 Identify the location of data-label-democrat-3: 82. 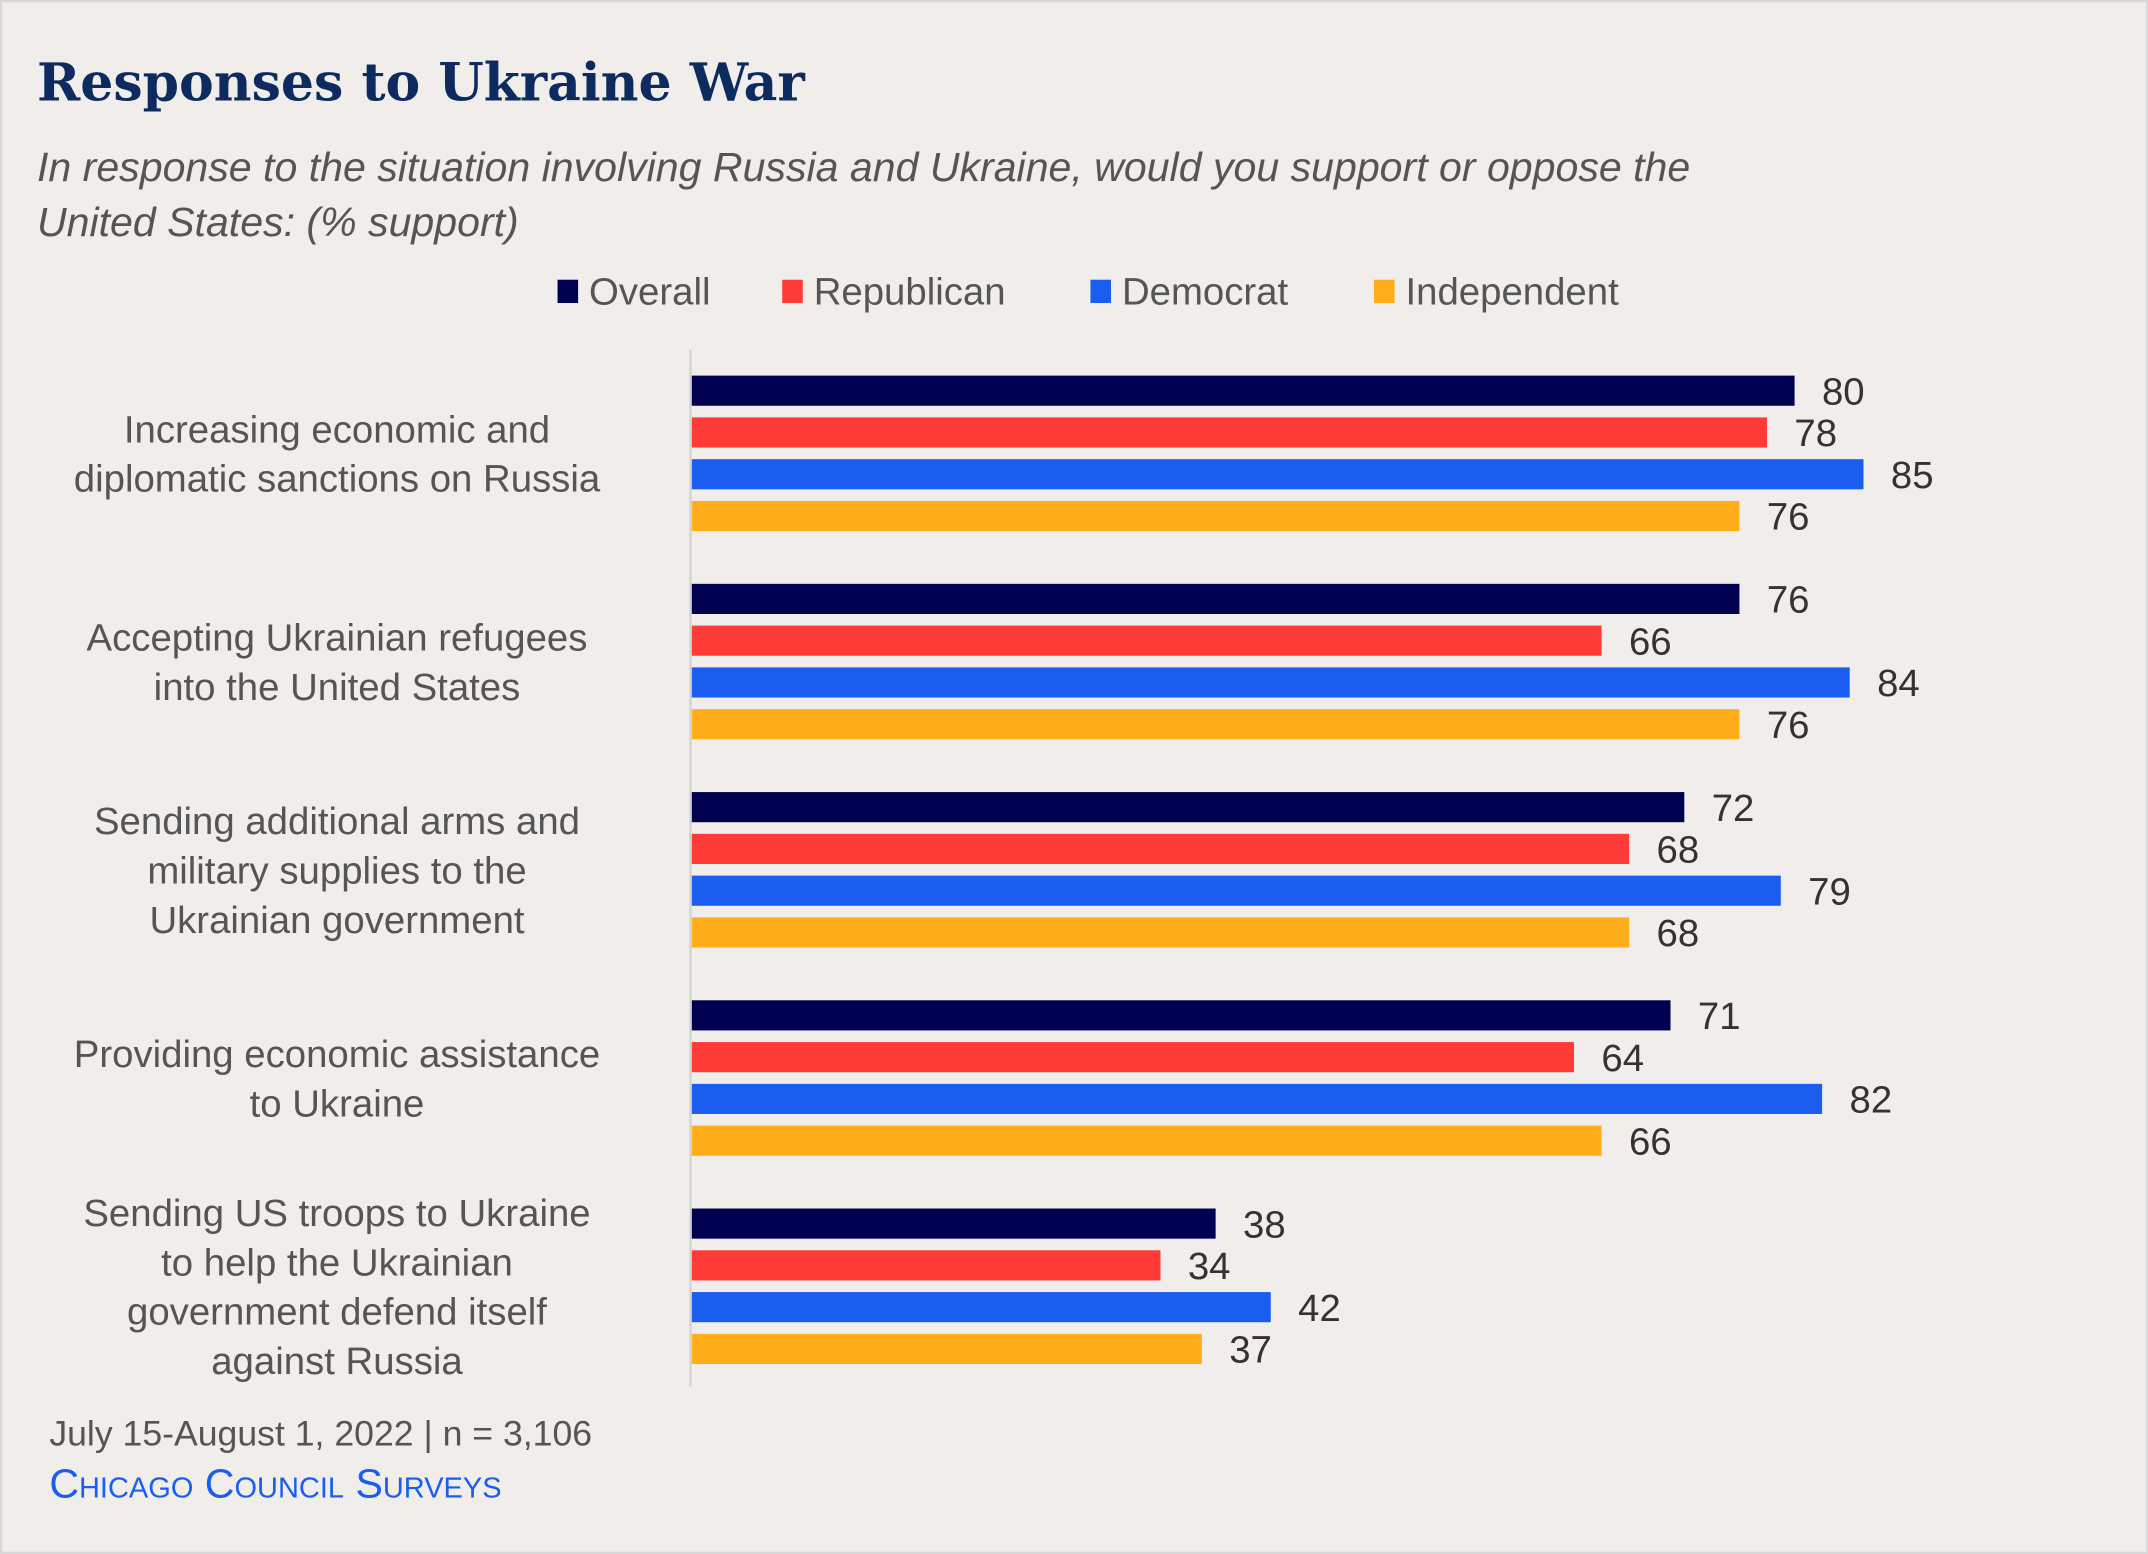
(1871, 1100).